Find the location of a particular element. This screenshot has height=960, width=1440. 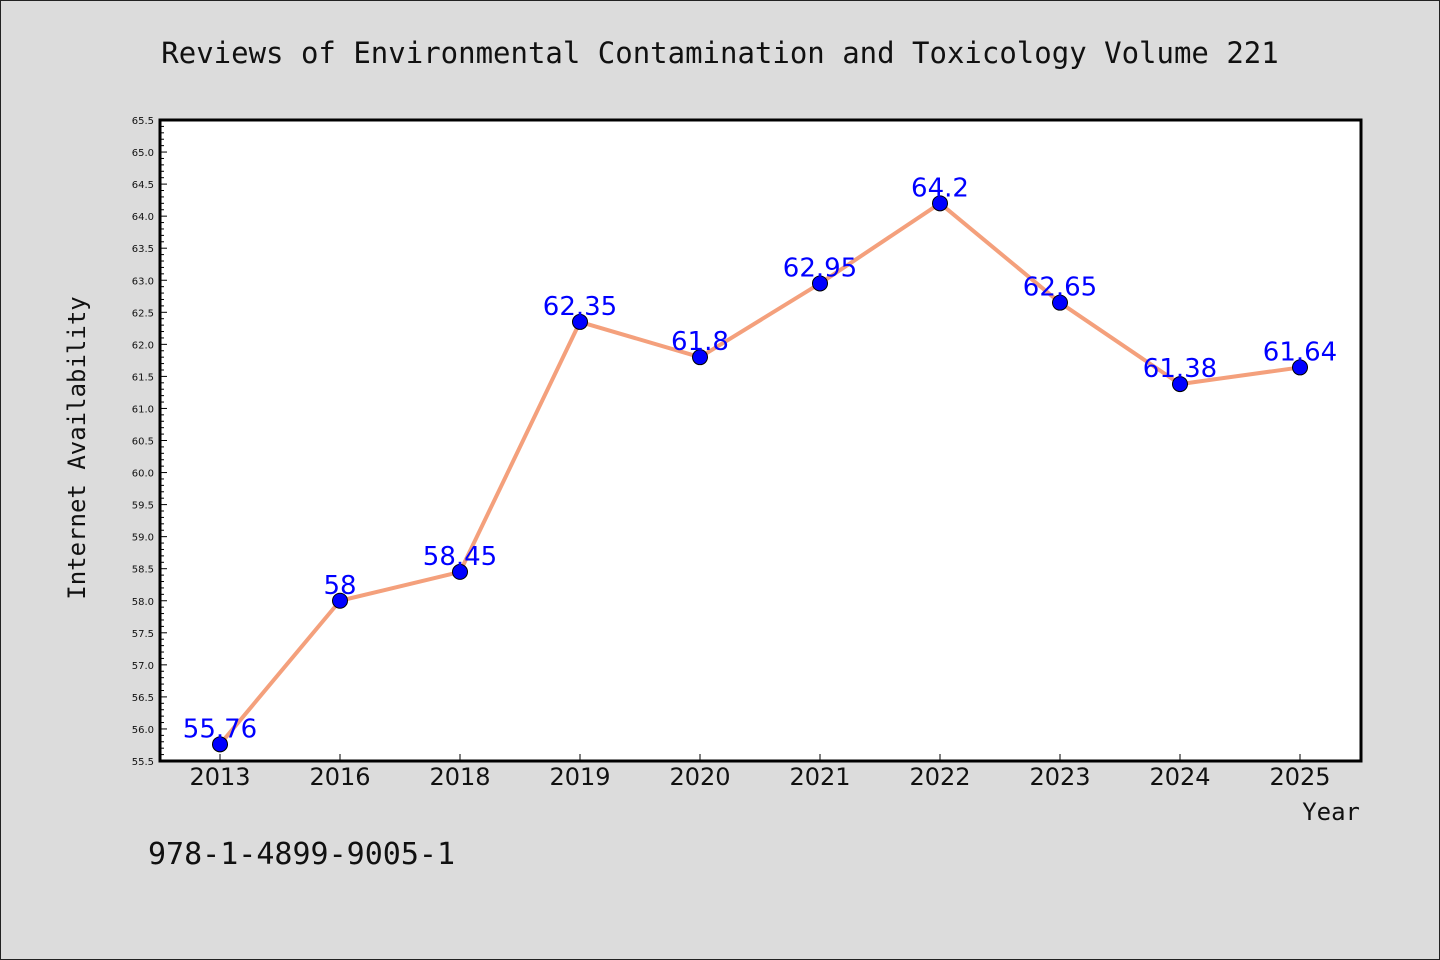

x-tick-label: 2021 is located at coordinates (819, 777).